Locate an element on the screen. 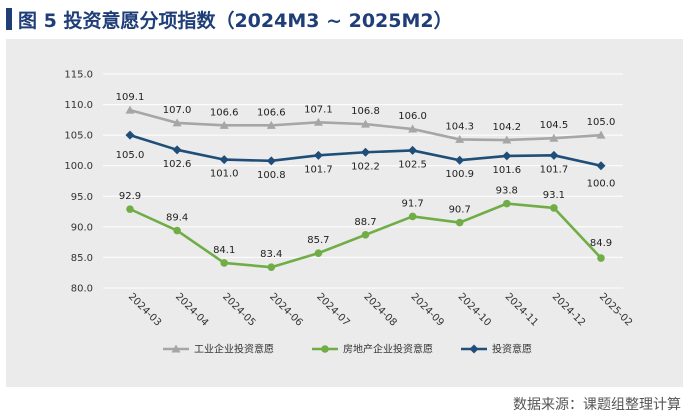 The image size is (689, 420). data-label-realestate: 93.8 is located at coordinates (507, 191).